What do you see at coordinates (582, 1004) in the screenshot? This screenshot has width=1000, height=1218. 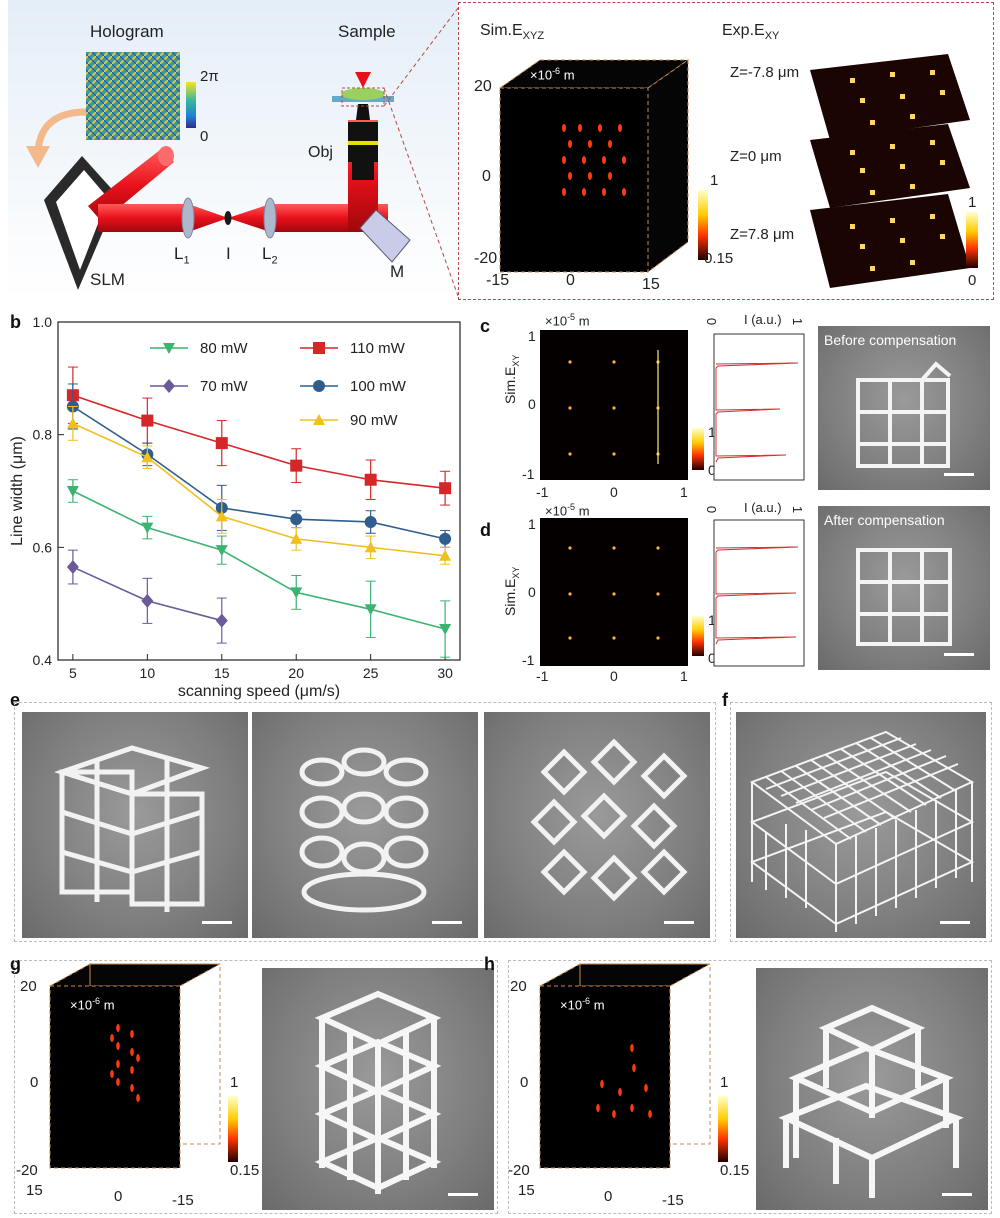 I see `h-unit: ×10-6 m` at bounding box center [582, 1004].